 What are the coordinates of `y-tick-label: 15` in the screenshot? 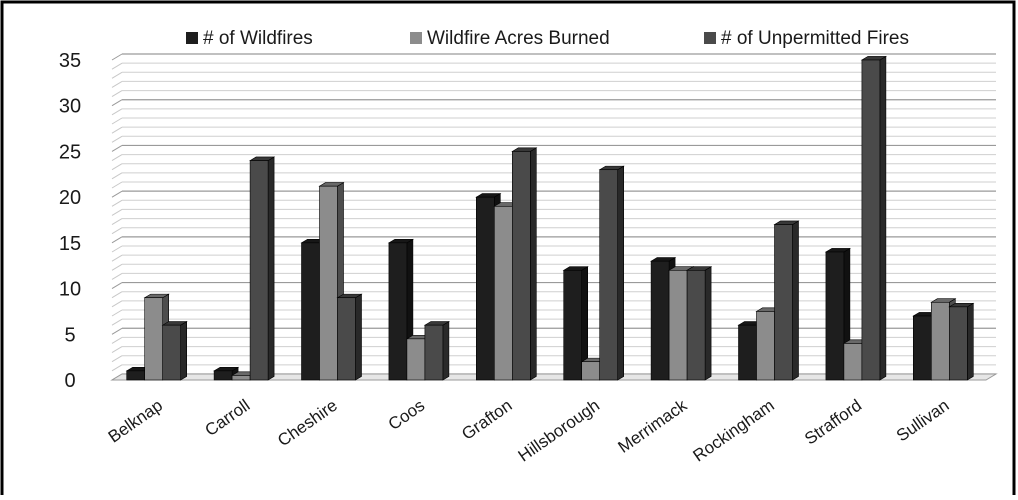 It's located at (70, 244).